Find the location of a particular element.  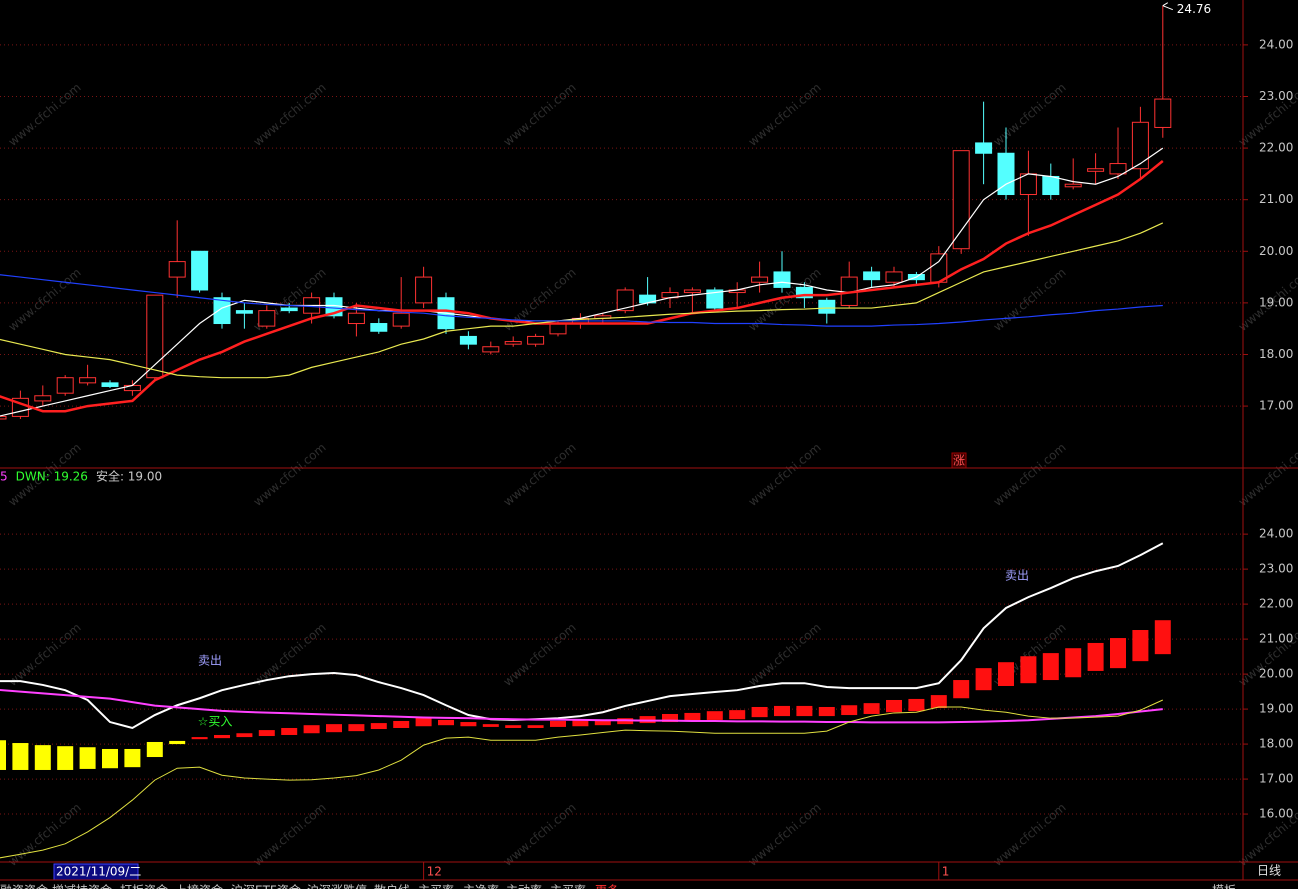

y-tick-label: 17.00 is located at coordinates (1276, 406).